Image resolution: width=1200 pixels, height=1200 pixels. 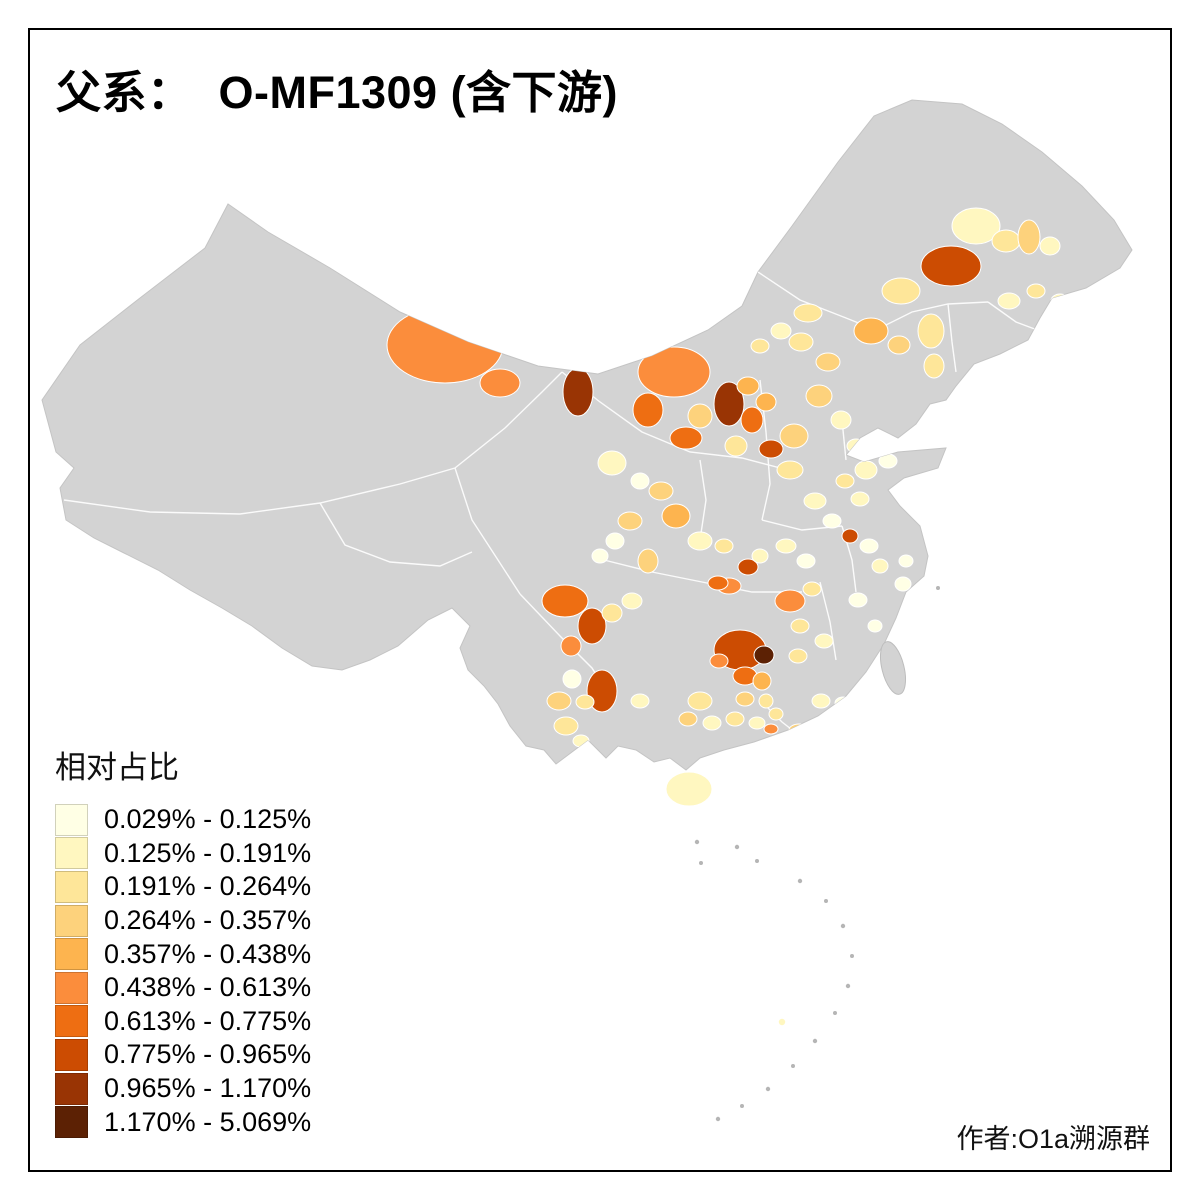 What do you see at coordinates (208, 852) in the screenshot?
I see `legend-label: 0.125% - 0.191%` at bounding box center [208, 852].